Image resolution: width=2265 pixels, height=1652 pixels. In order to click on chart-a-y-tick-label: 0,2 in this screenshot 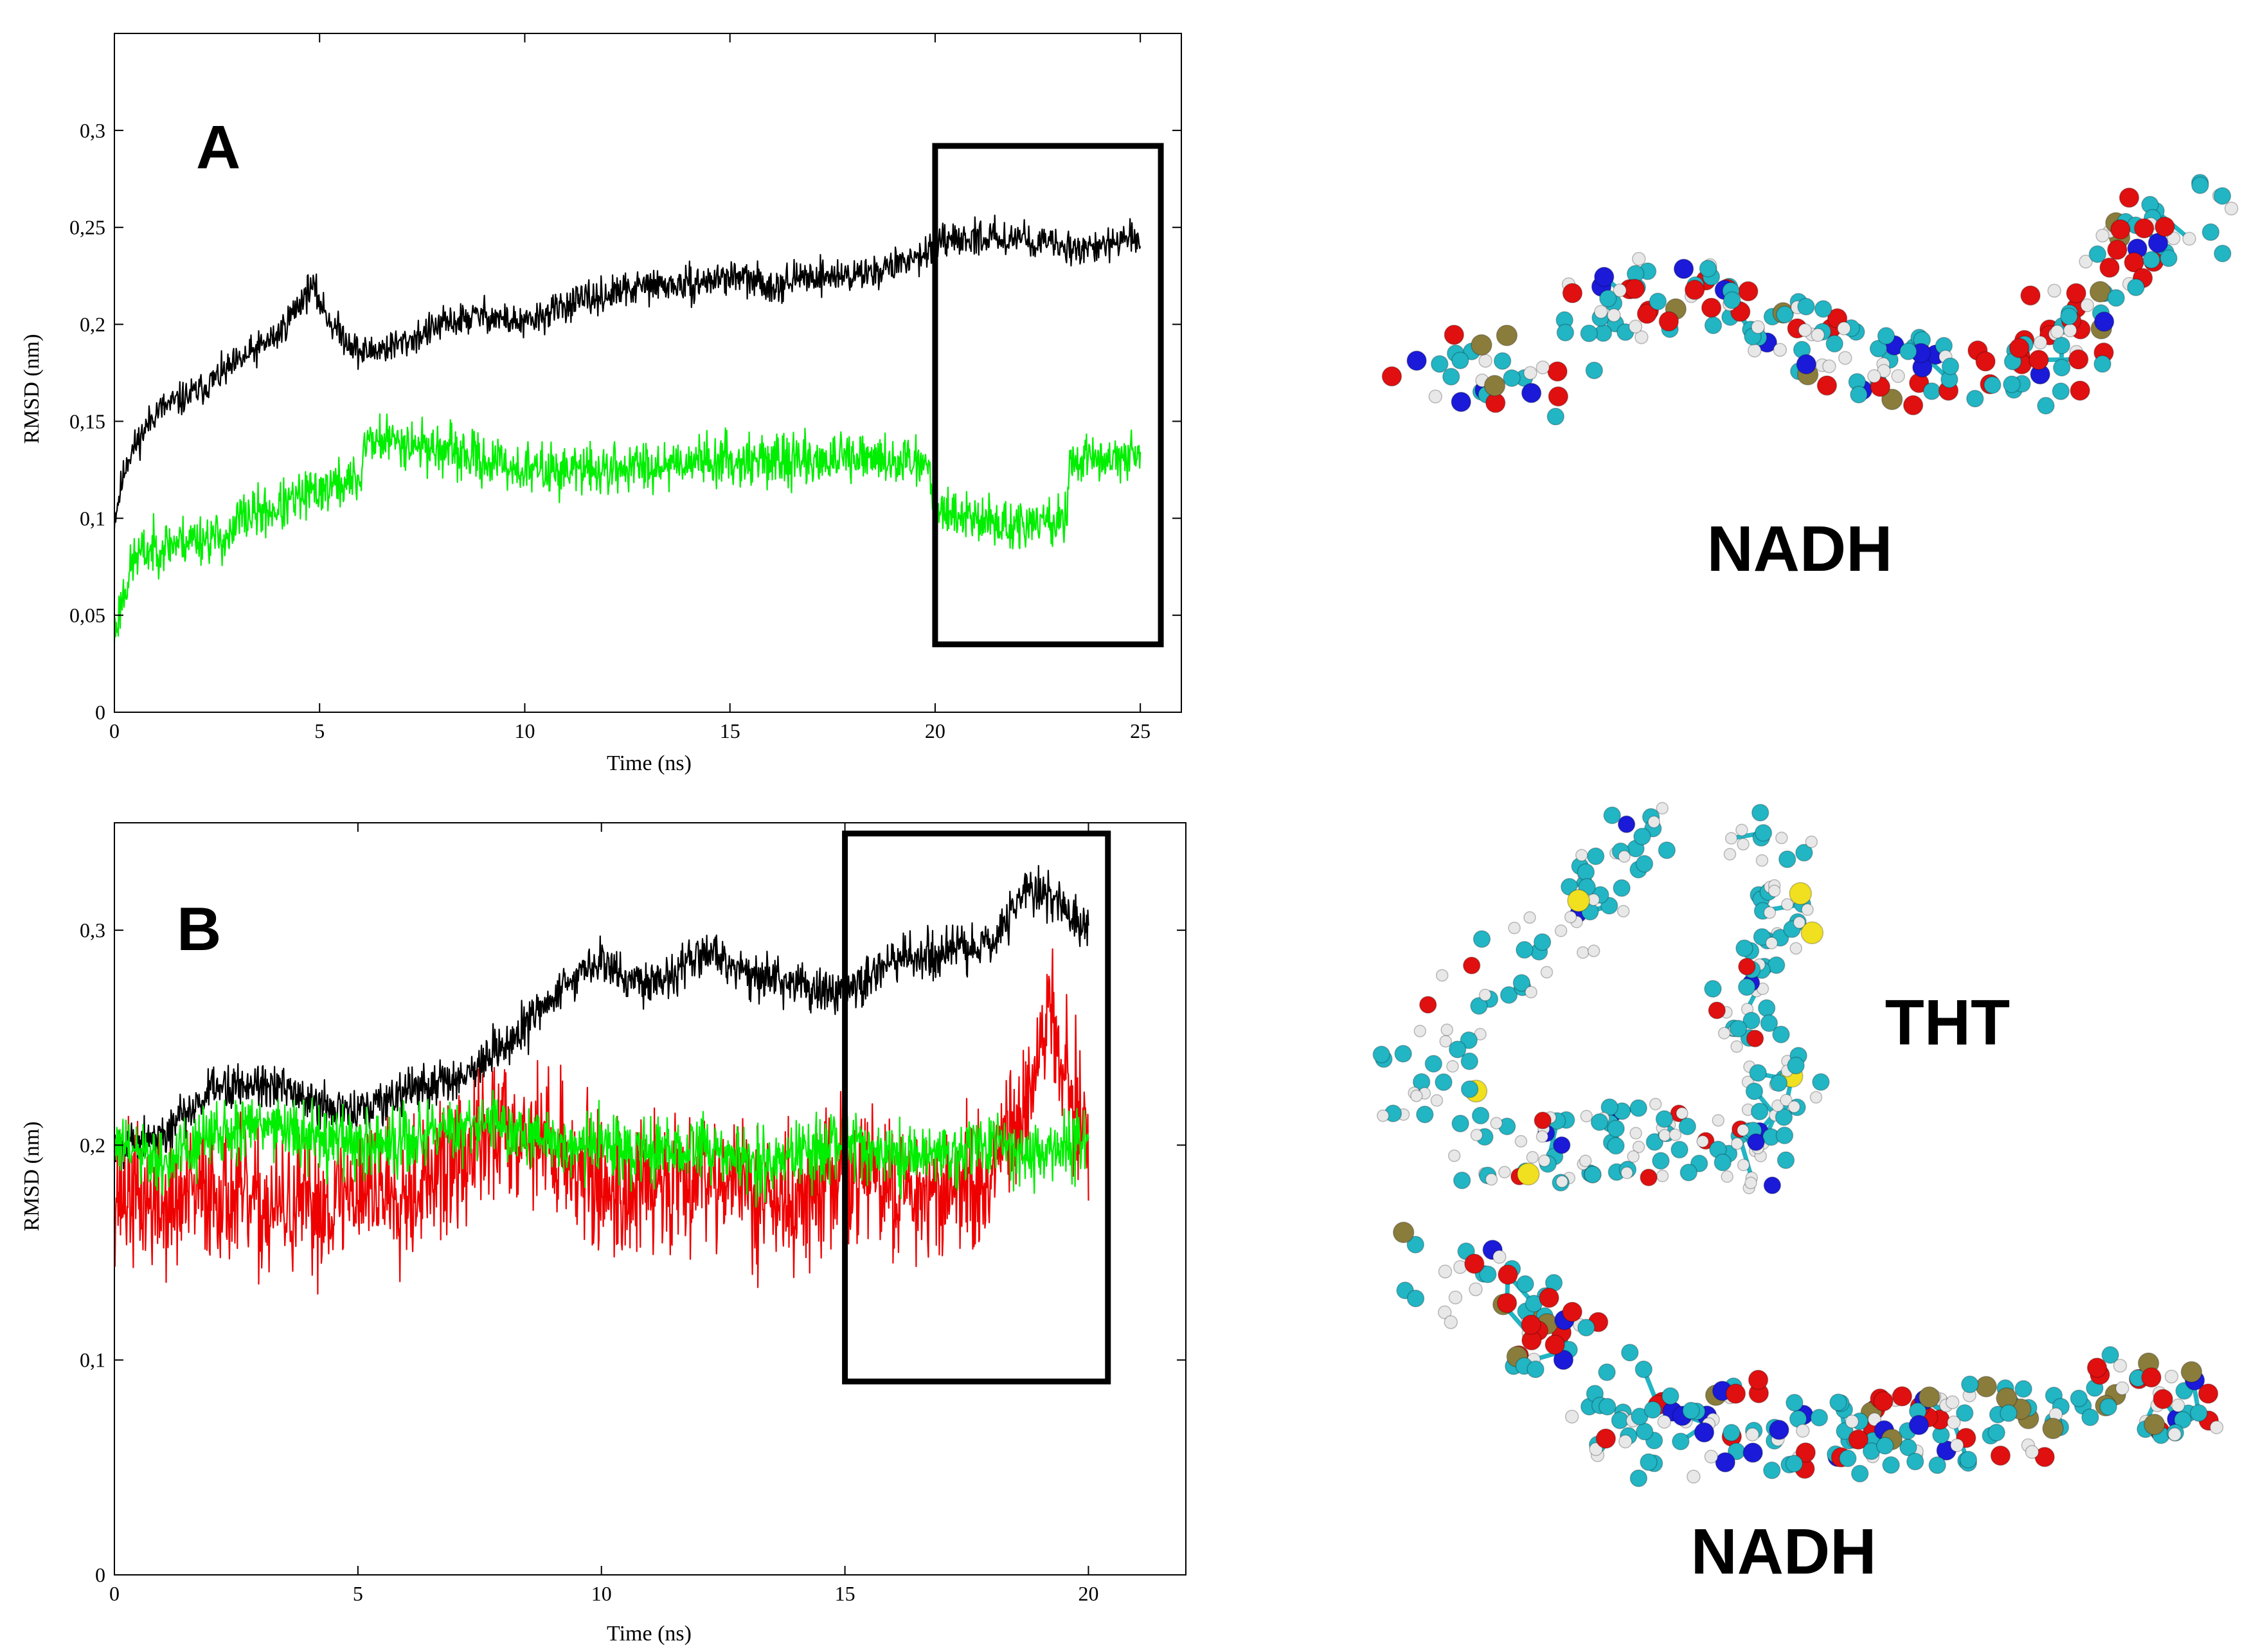, I will do `click(93, 324)`.